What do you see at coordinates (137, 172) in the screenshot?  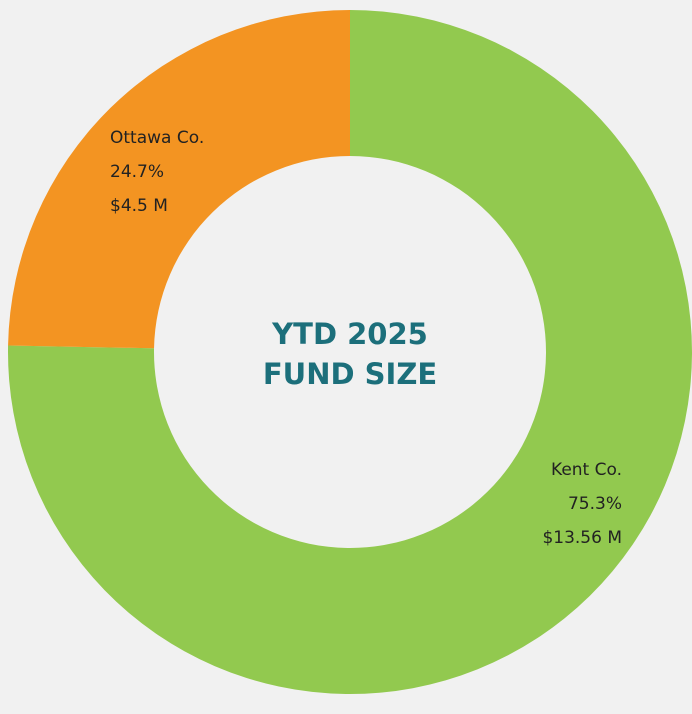 I see `slice-percent: 24.7%` at bounding box center [137, 172].